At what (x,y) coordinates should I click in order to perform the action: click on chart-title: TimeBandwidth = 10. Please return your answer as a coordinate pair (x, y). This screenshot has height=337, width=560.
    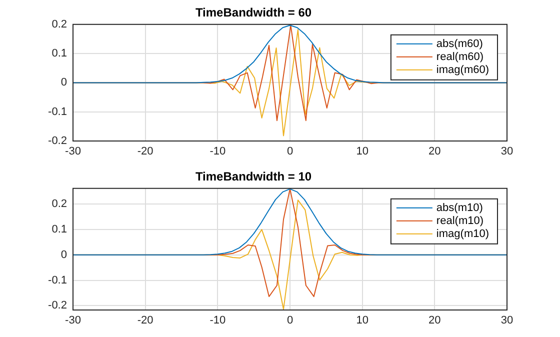
    Looking at the image, I should click on (253, 177).